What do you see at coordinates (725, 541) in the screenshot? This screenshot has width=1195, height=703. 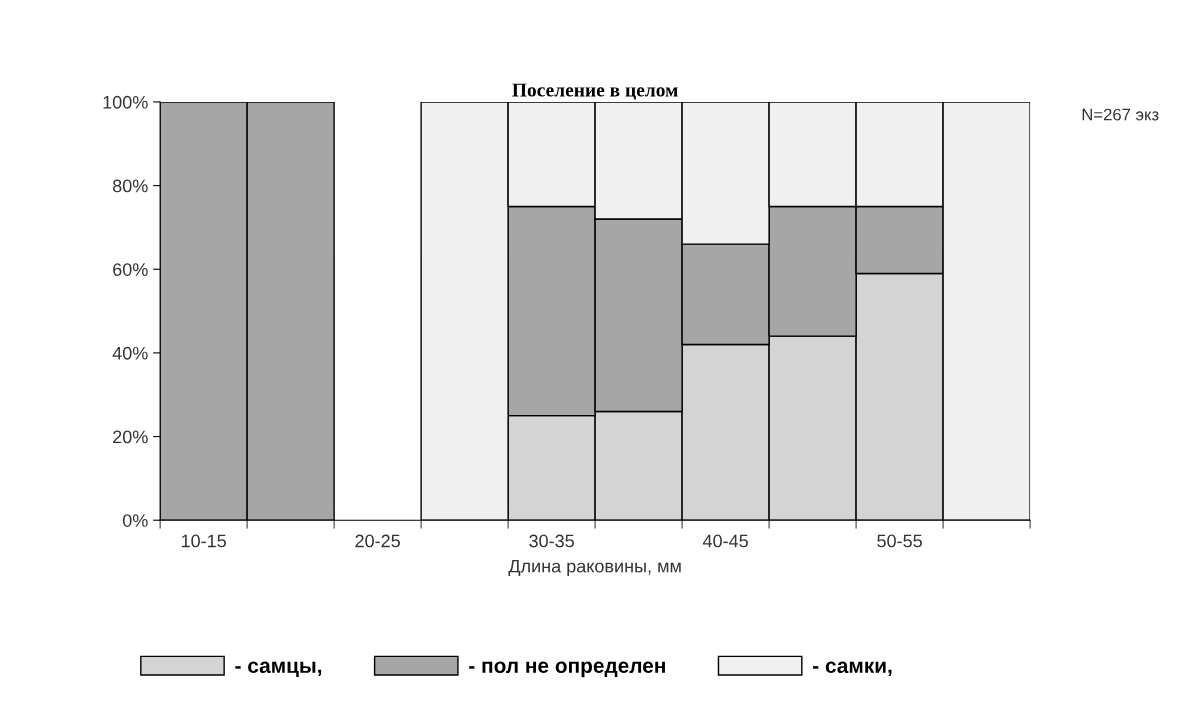 I see `x-tick-label: 40-45` at bounding box center [725, 541].